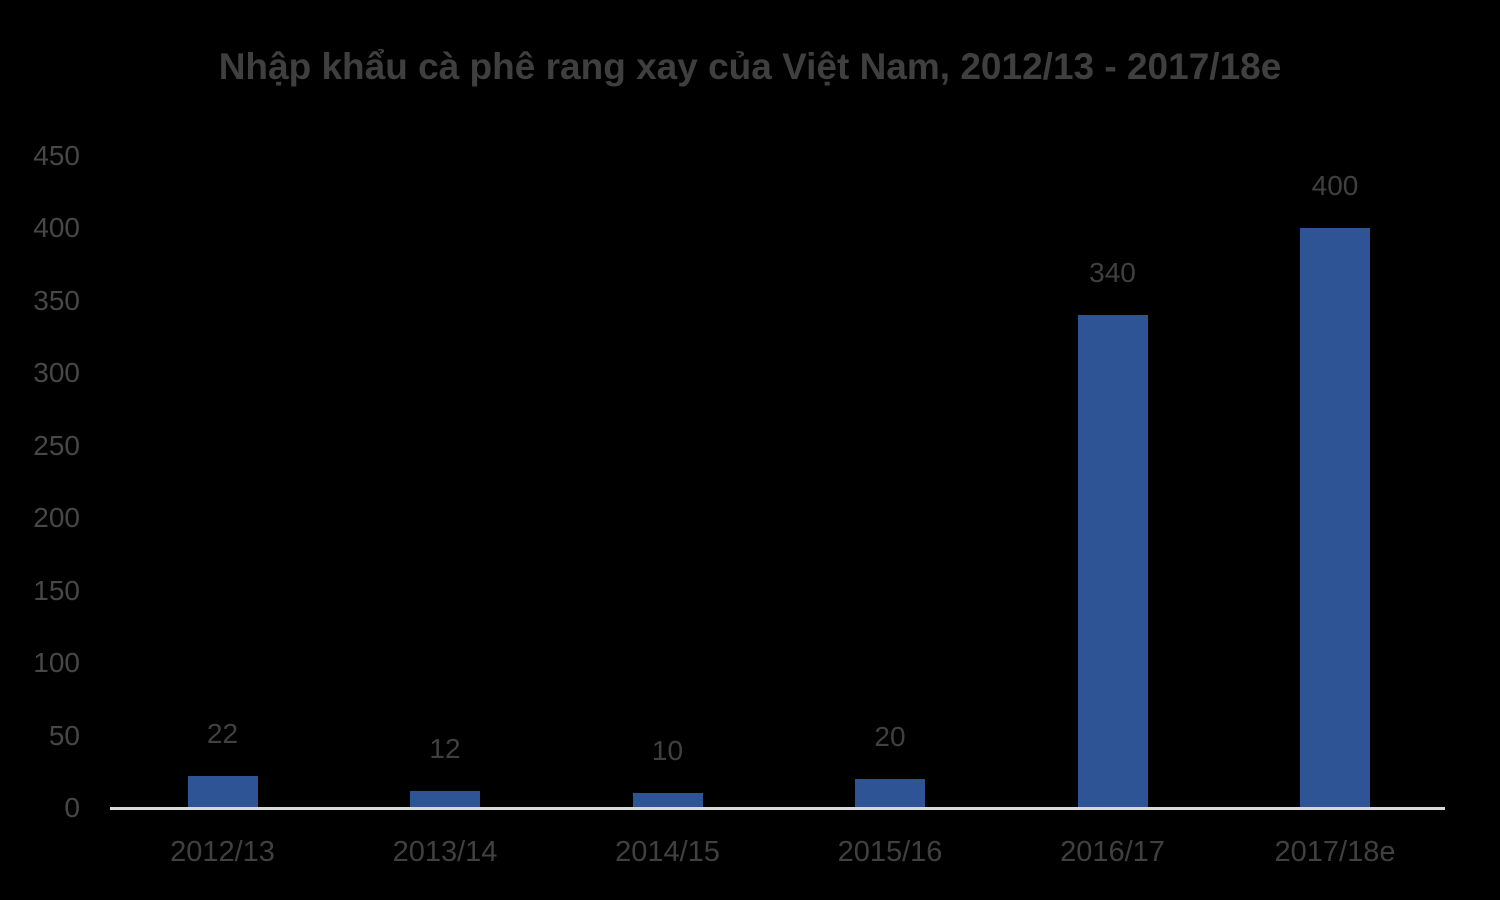 The height and width of the screenshot is (900, 1500). I want to click on x-axis-category-label: 2014/15, so click(667, 852).